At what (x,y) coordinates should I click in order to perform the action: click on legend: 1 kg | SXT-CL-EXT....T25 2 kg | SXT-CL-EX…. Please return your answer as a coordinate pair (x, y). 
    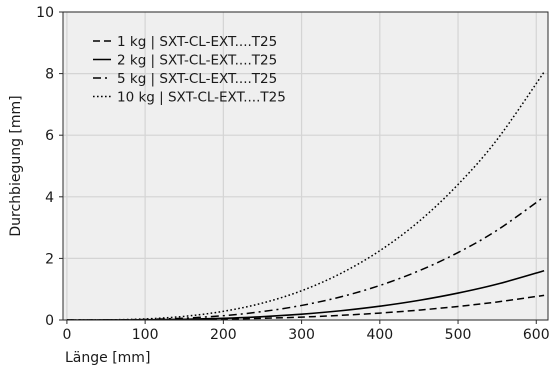
    Looking at the image, I should click on (189, 70).